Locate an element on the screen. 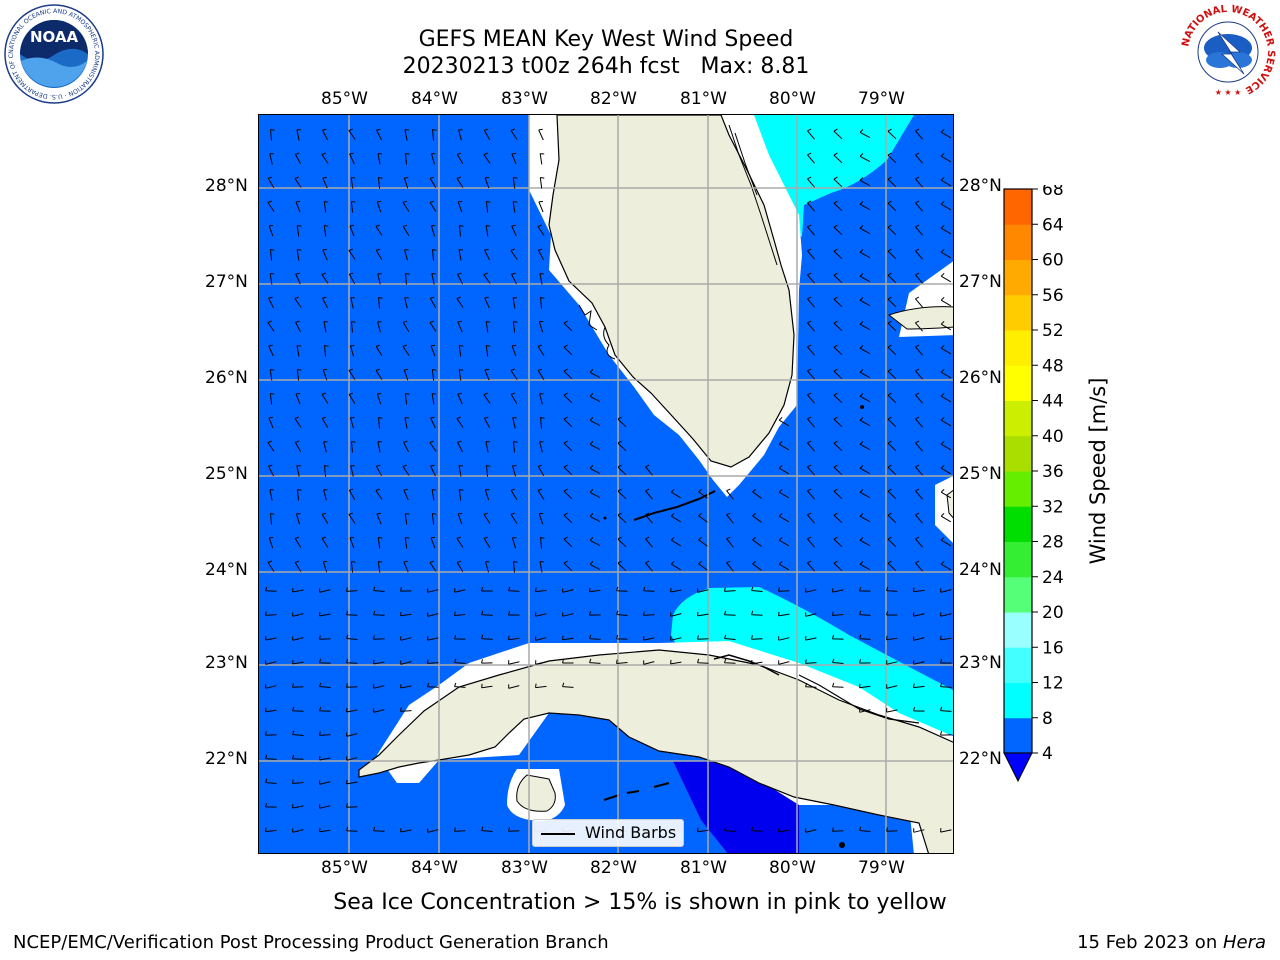 The width and height of the screenshot is (1280, 960). lat-label-left: 27°N is located at coordinates (226, 282).